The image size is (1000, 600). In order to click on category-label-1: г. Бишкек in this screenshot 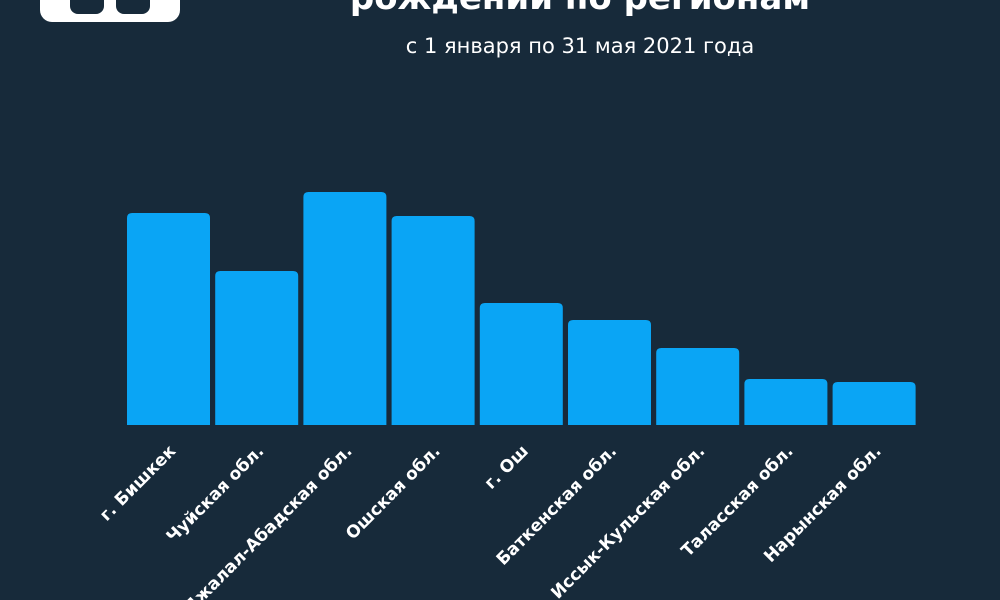, I will do `click(138, 483)`.